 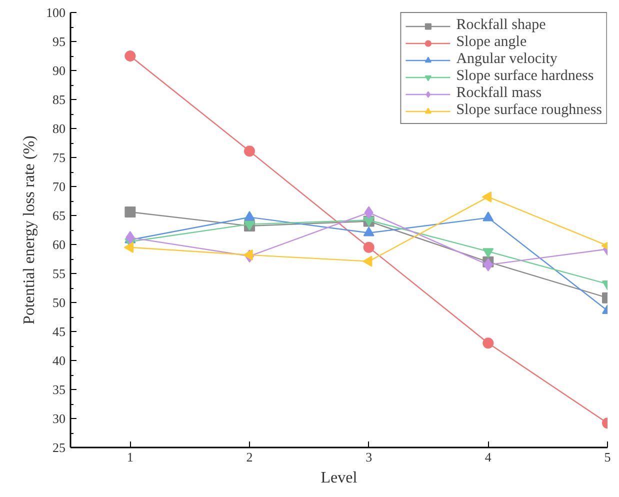 I want to click on y-tick-label: 70, so click(x=59, y=186).